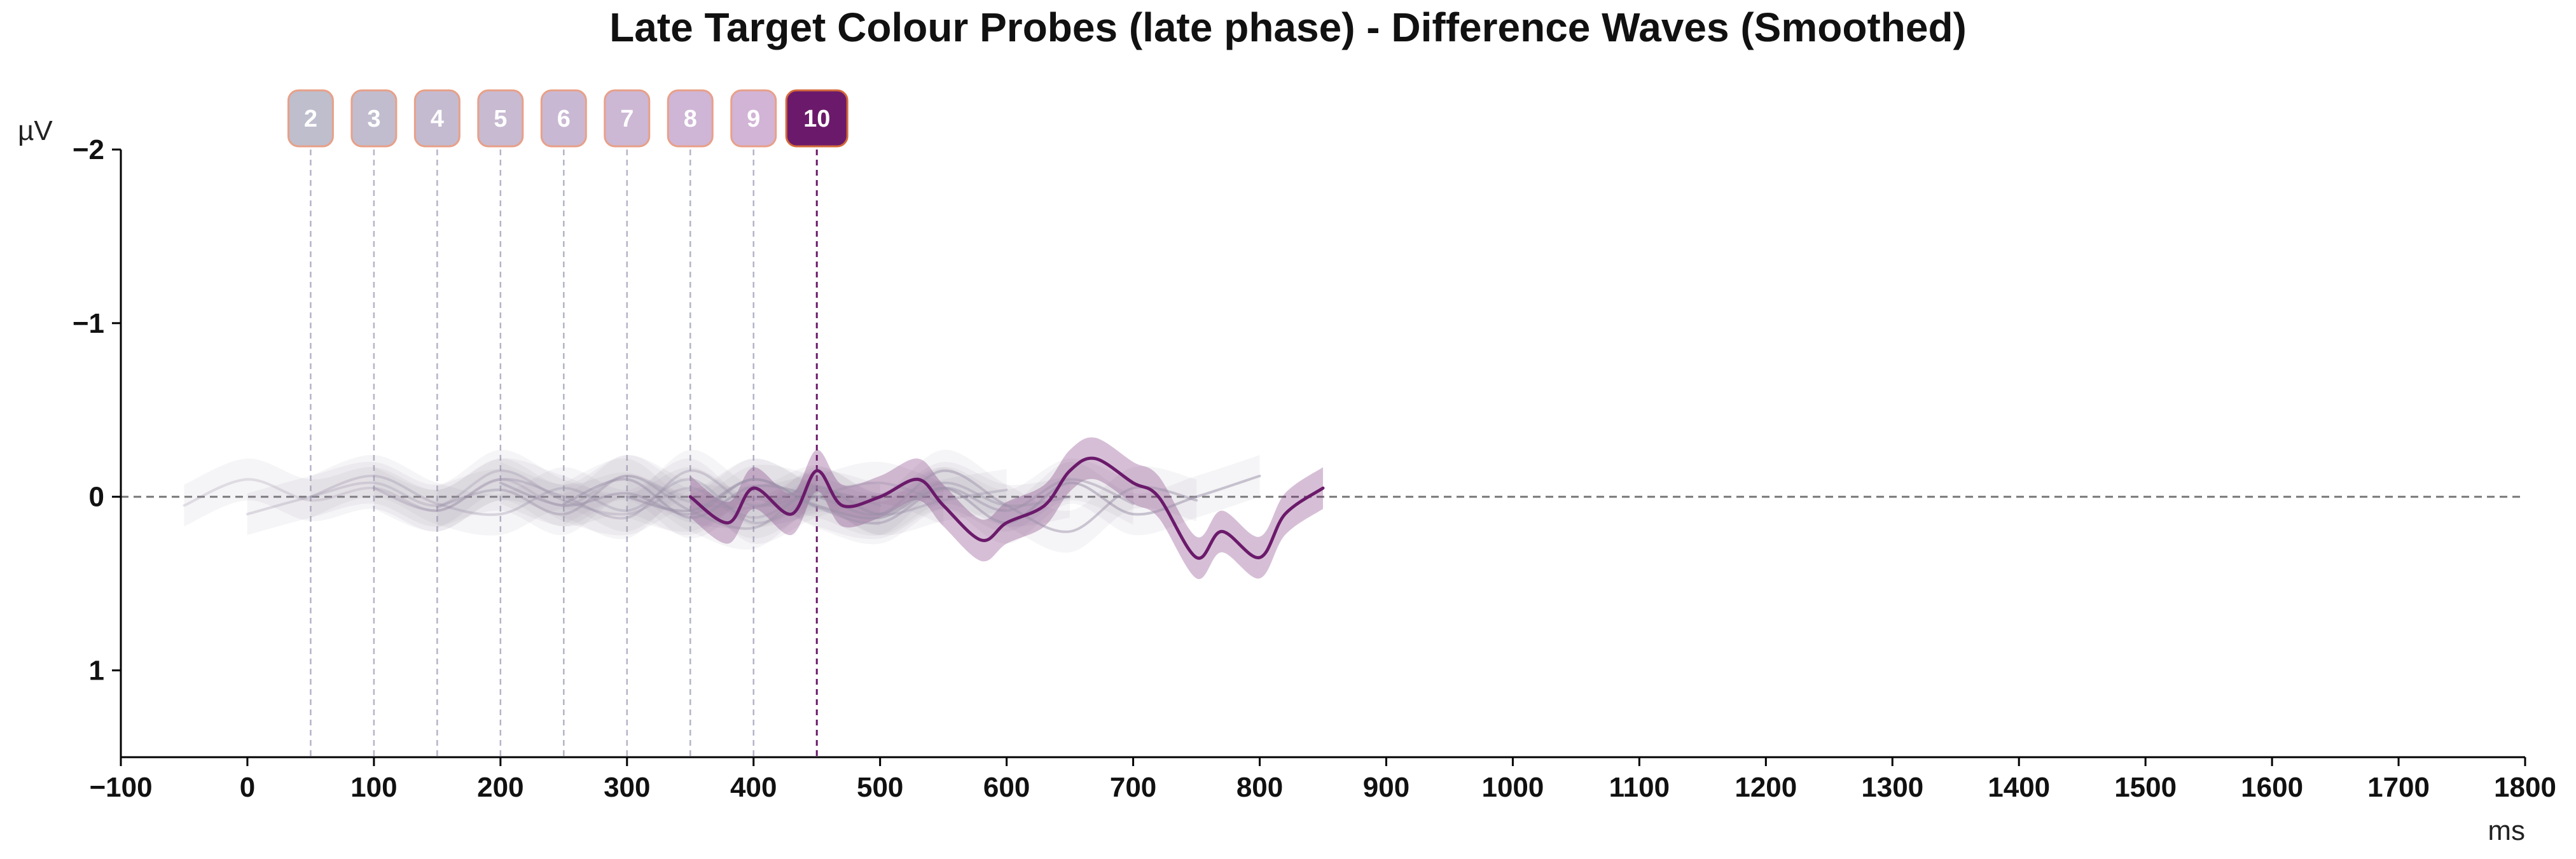 The image size is (2576, 859). What do you see at coordinates (1006, 787) in the screenshot?
I see `x-tick-label: 600` at bounding box center [1006, 787].